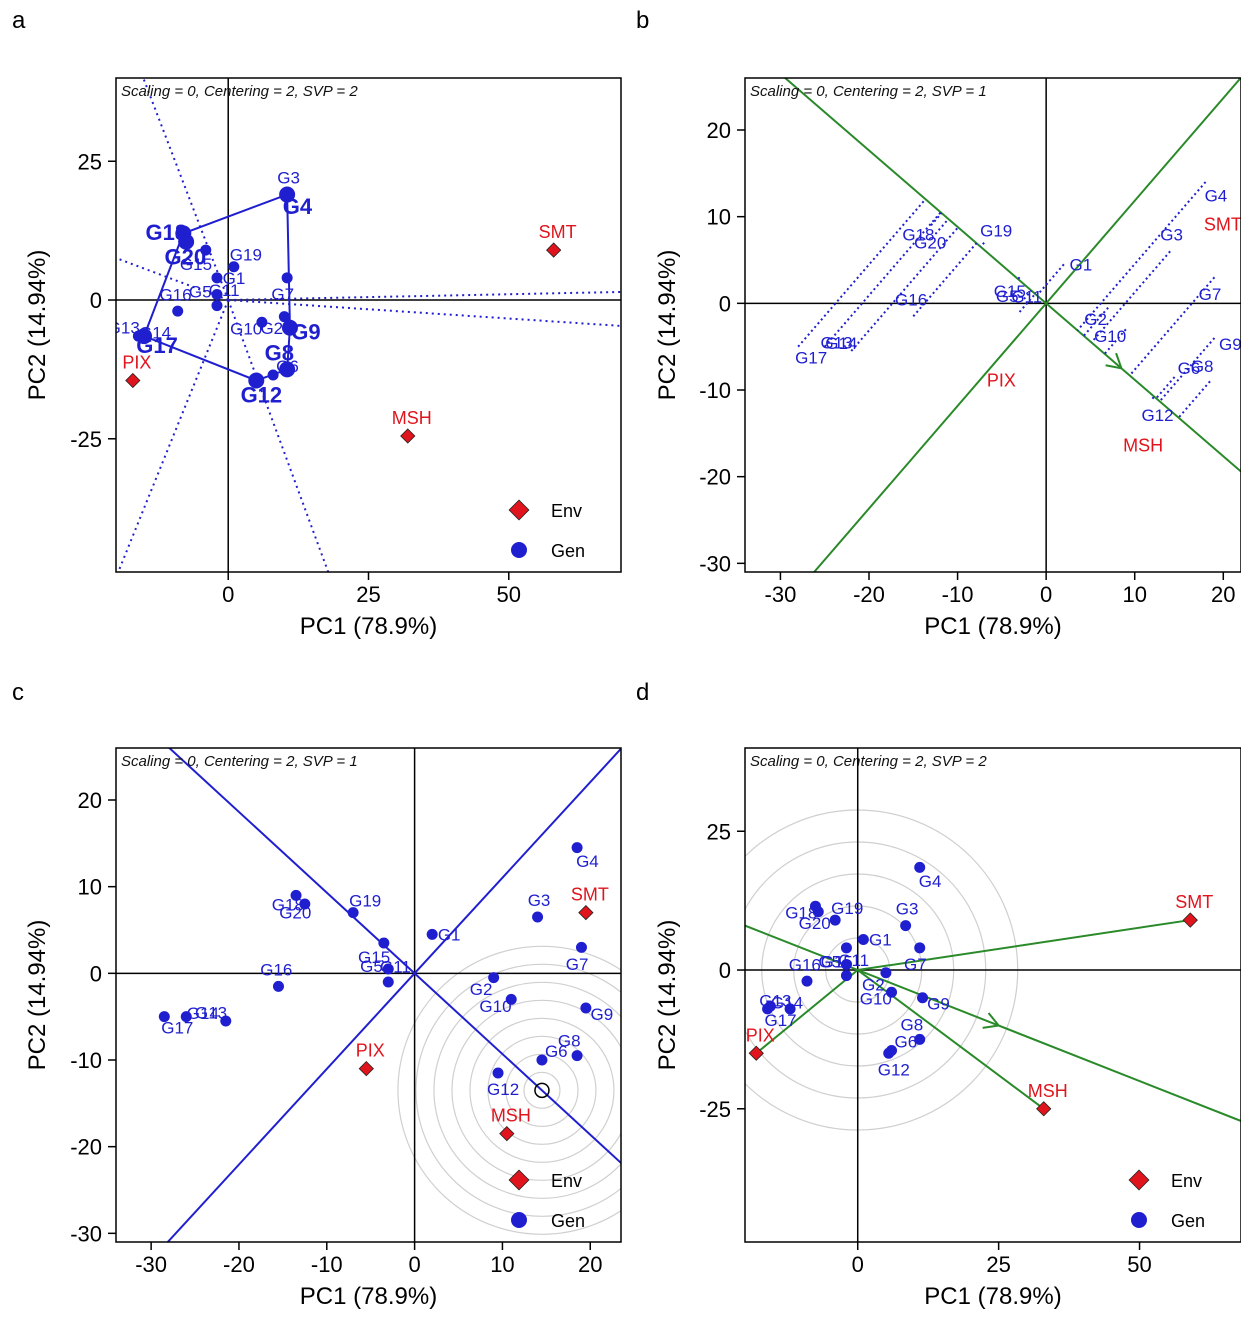  What do you see at coordinates (1007, 296) in the screenshot?
I see `genotype-label: G5` at bounding box center [1007, 296].